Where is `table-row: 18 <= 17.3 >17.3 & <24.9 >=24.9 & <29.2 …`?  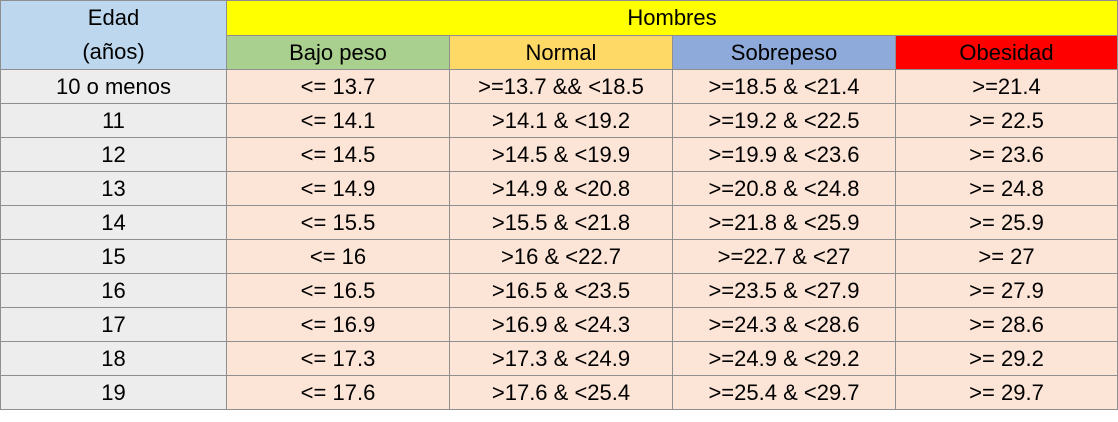 table-row: 18 <= 17.3 >17.3 & <24.9 >=24.9 & <29.2 … is located at coordinates (559, 358).